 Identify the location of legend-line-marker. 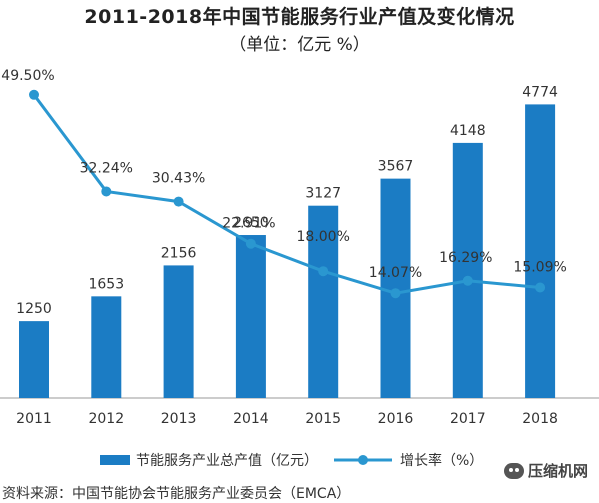
(363, 460).